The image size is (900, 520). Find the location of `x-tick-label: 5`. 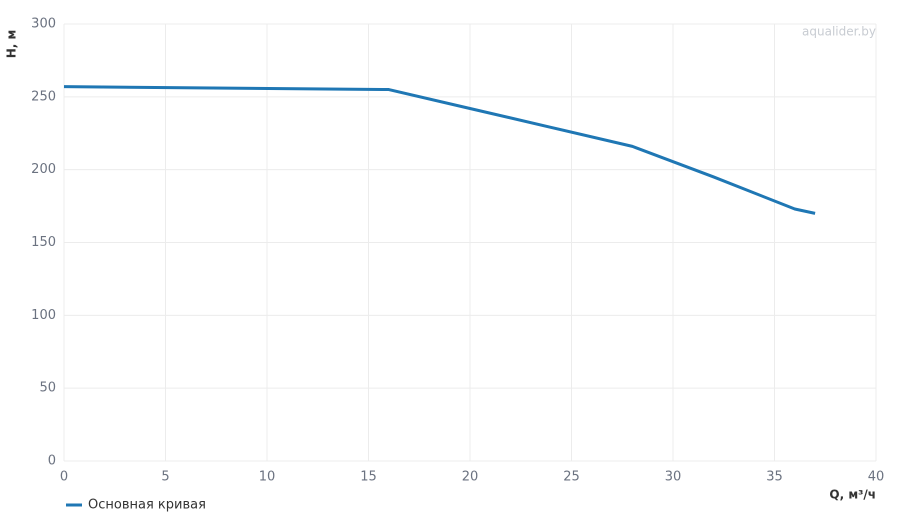

x-tick-label: 5 is located at coordinates (165, 477).